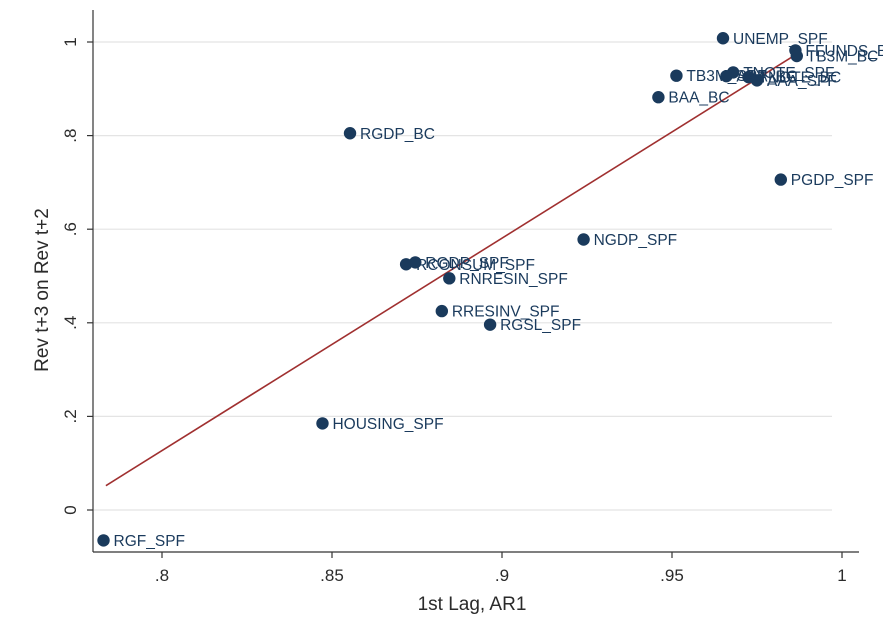 The width and height of the screenshot is (883, 642). I want to click on y-tick-label-4: .8, so click(70, 136).